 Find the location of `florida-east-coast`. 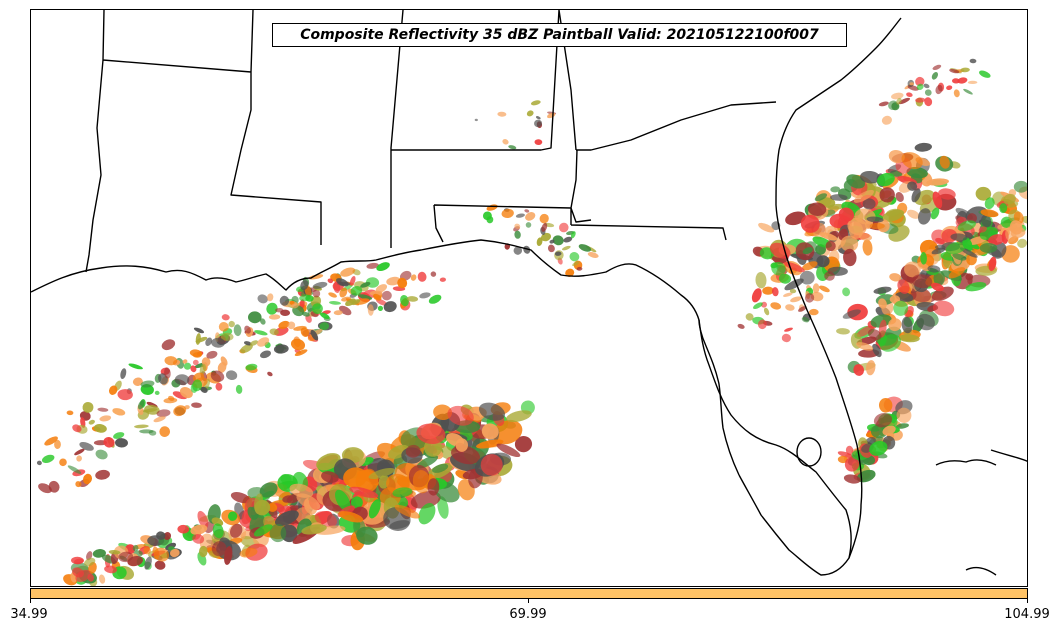

florida-east-coast is located at coordinates (838, 288).